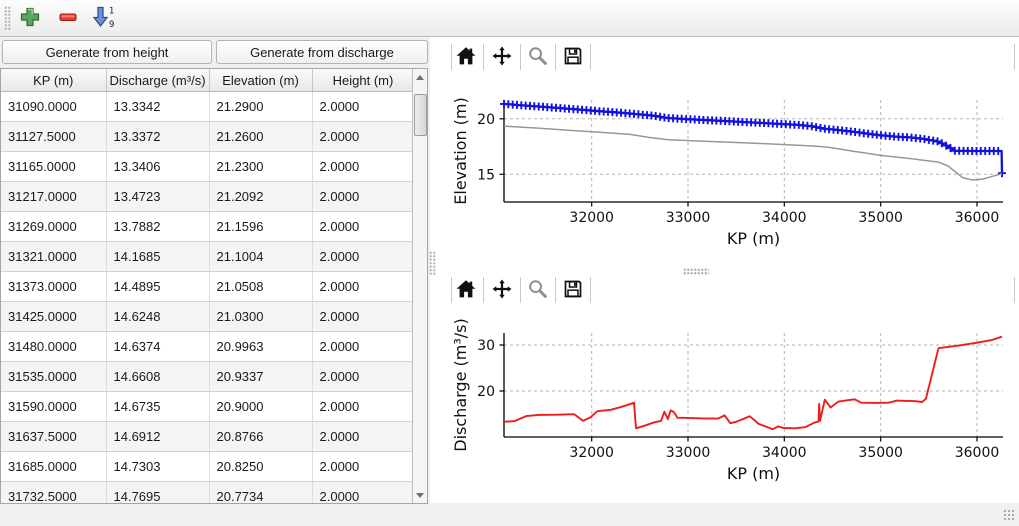  What do you see at coordinates (158, 196) in the screenshot?
I see `cell-discharge: 13.4723` at bounding box center [158, 196].